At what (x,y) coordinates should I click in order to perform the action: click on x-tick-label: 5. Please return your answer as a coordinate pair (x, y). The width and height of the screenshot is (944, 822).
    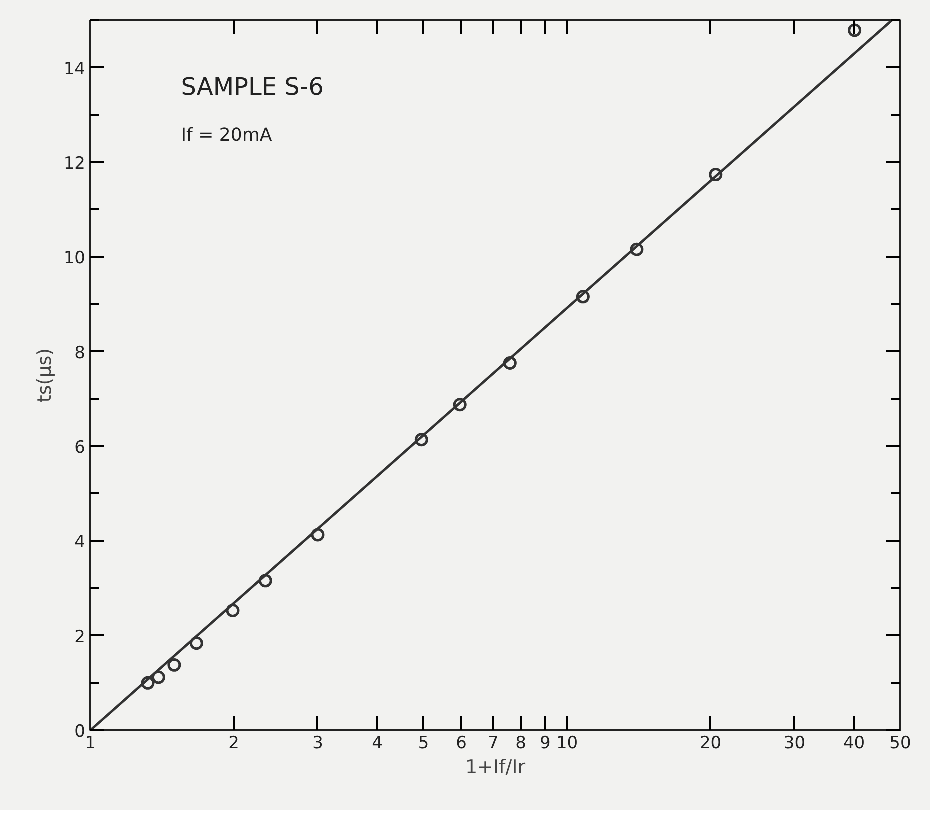
    Looking at the image, I should click on (424, 744).